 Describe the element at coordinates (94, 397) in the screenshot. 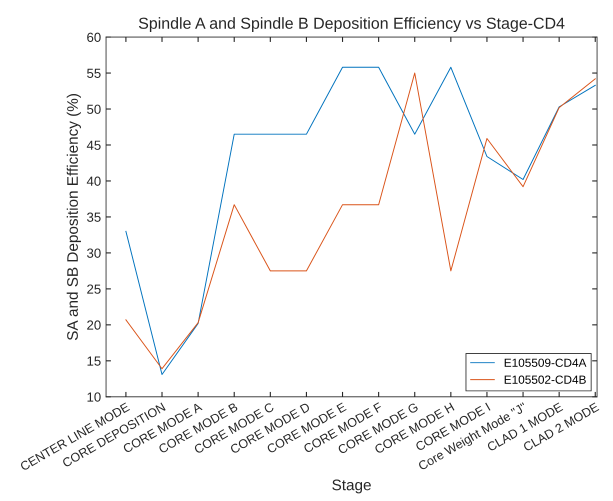

I see `y-tick-label: 10` at that location.